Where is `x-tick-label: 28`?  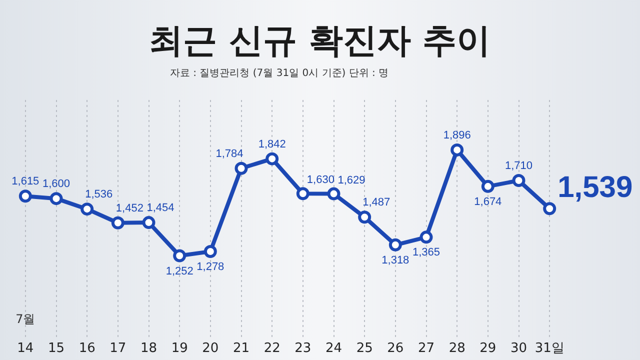 x-tick-label: 28 is located at coordinates (457, 348).